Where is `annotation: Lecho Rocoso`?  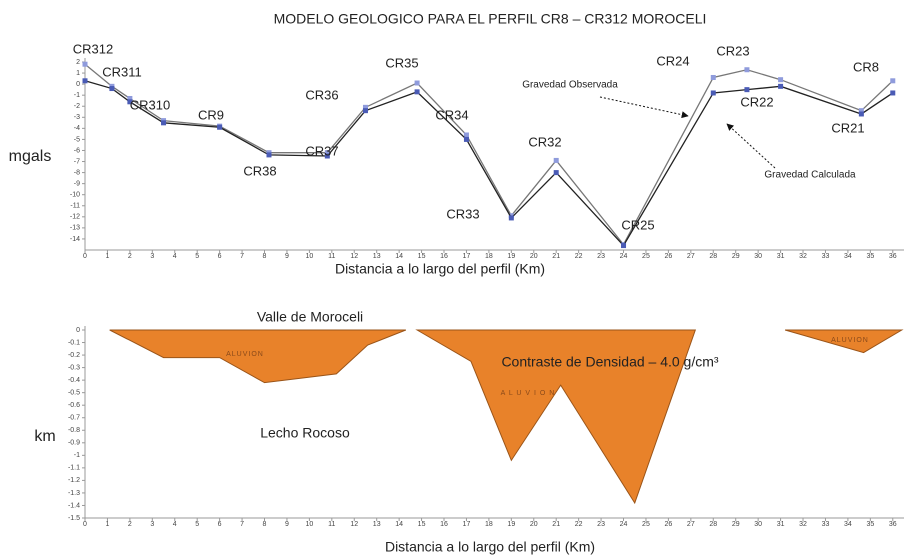 annotation: Lecho Rocoso is located at coordinates (305, 433).